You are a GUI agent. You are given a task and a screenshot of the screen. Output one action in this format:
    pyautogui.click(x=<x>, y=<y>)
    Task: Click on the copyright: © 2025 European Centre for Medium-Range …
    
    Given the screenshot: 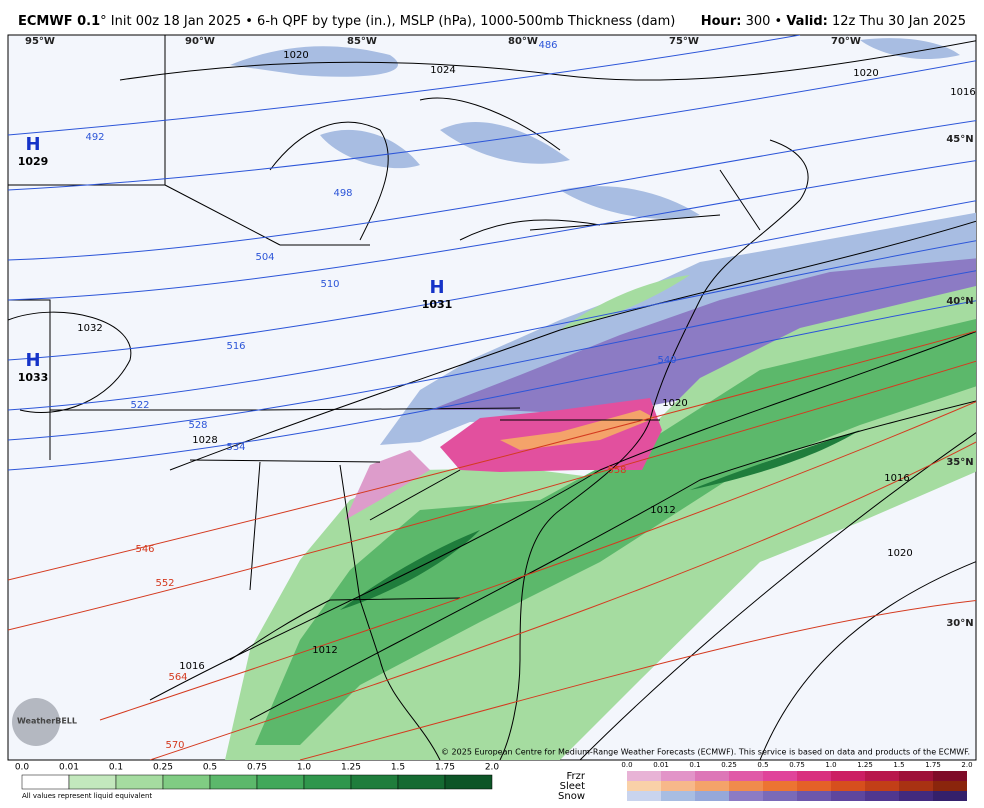 What is the action you would take?
    pyautogui.click(x=705, y=752)
    